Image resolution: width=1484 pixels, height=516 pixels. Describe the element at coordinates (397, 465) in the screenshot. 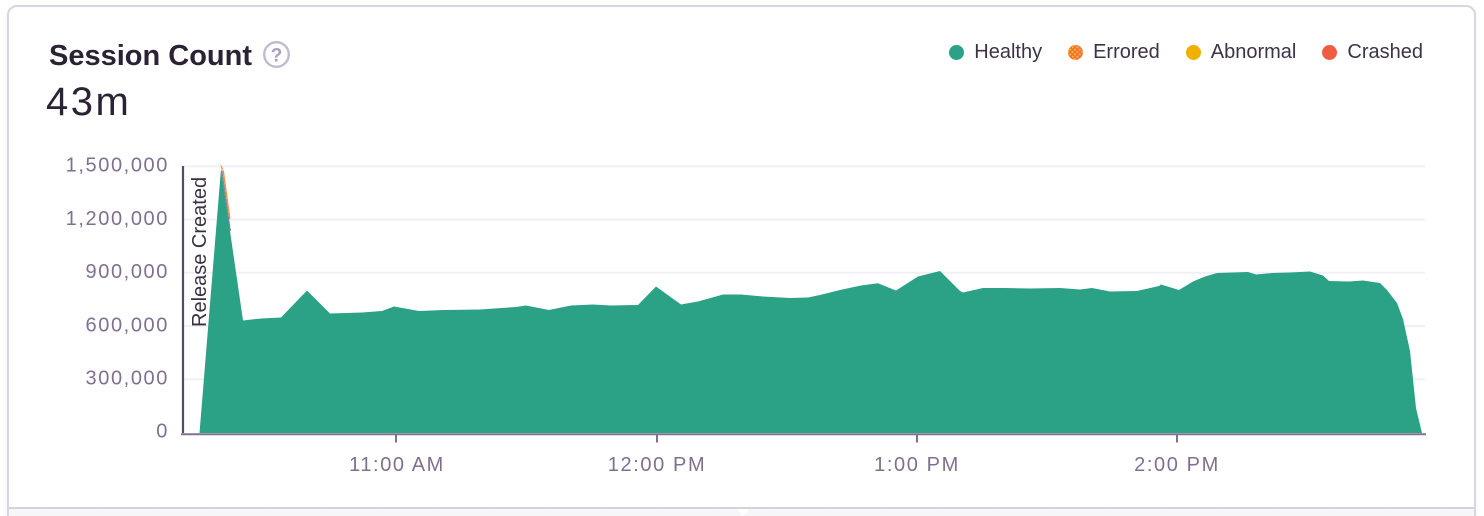

I see `svg-text: 11:00 AM` at that location.